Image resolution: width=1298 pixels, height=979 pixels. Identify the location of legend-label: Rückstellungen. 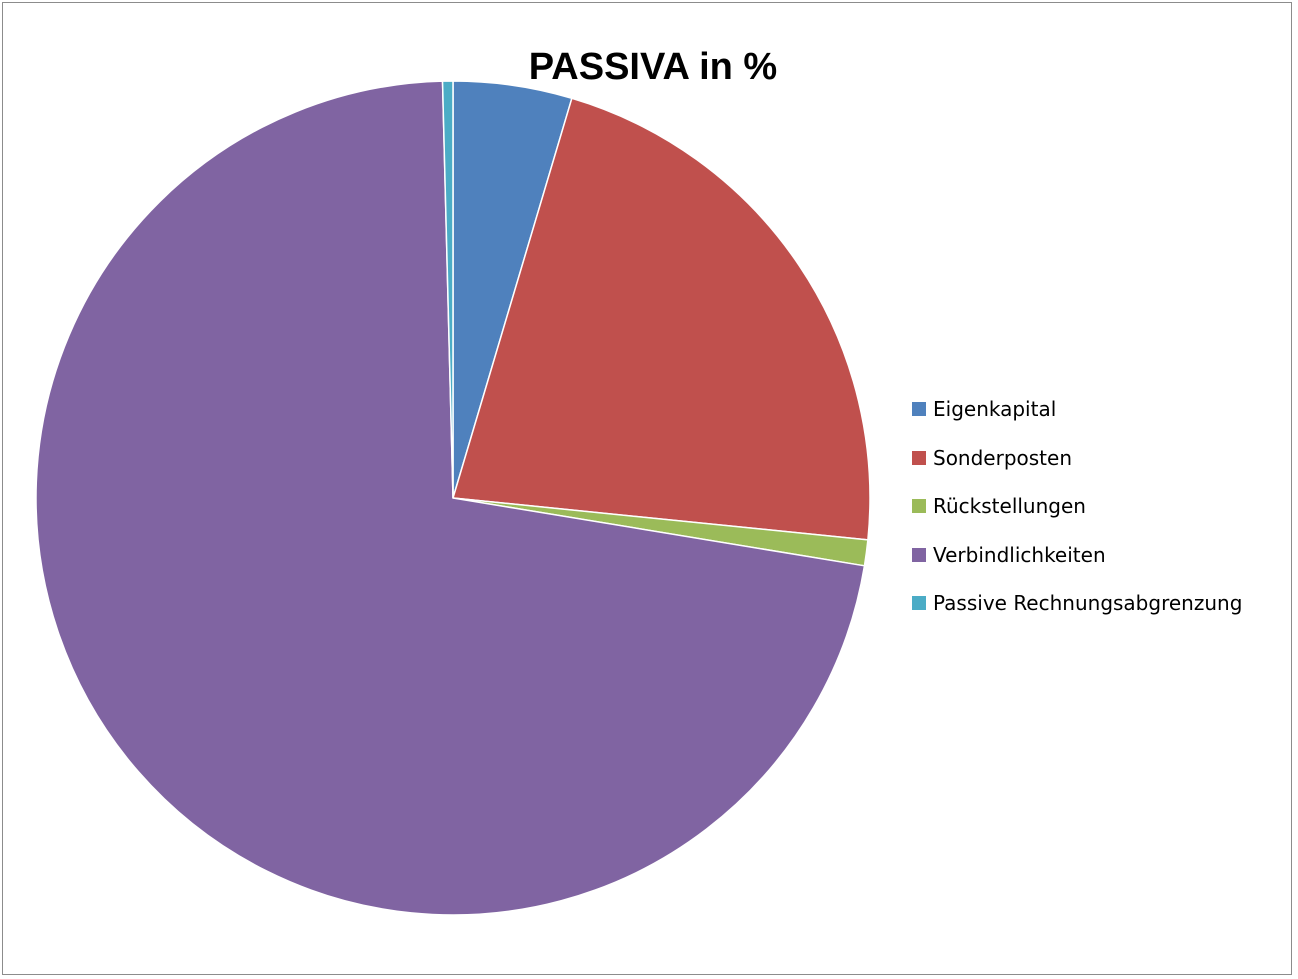
(1009, 506).